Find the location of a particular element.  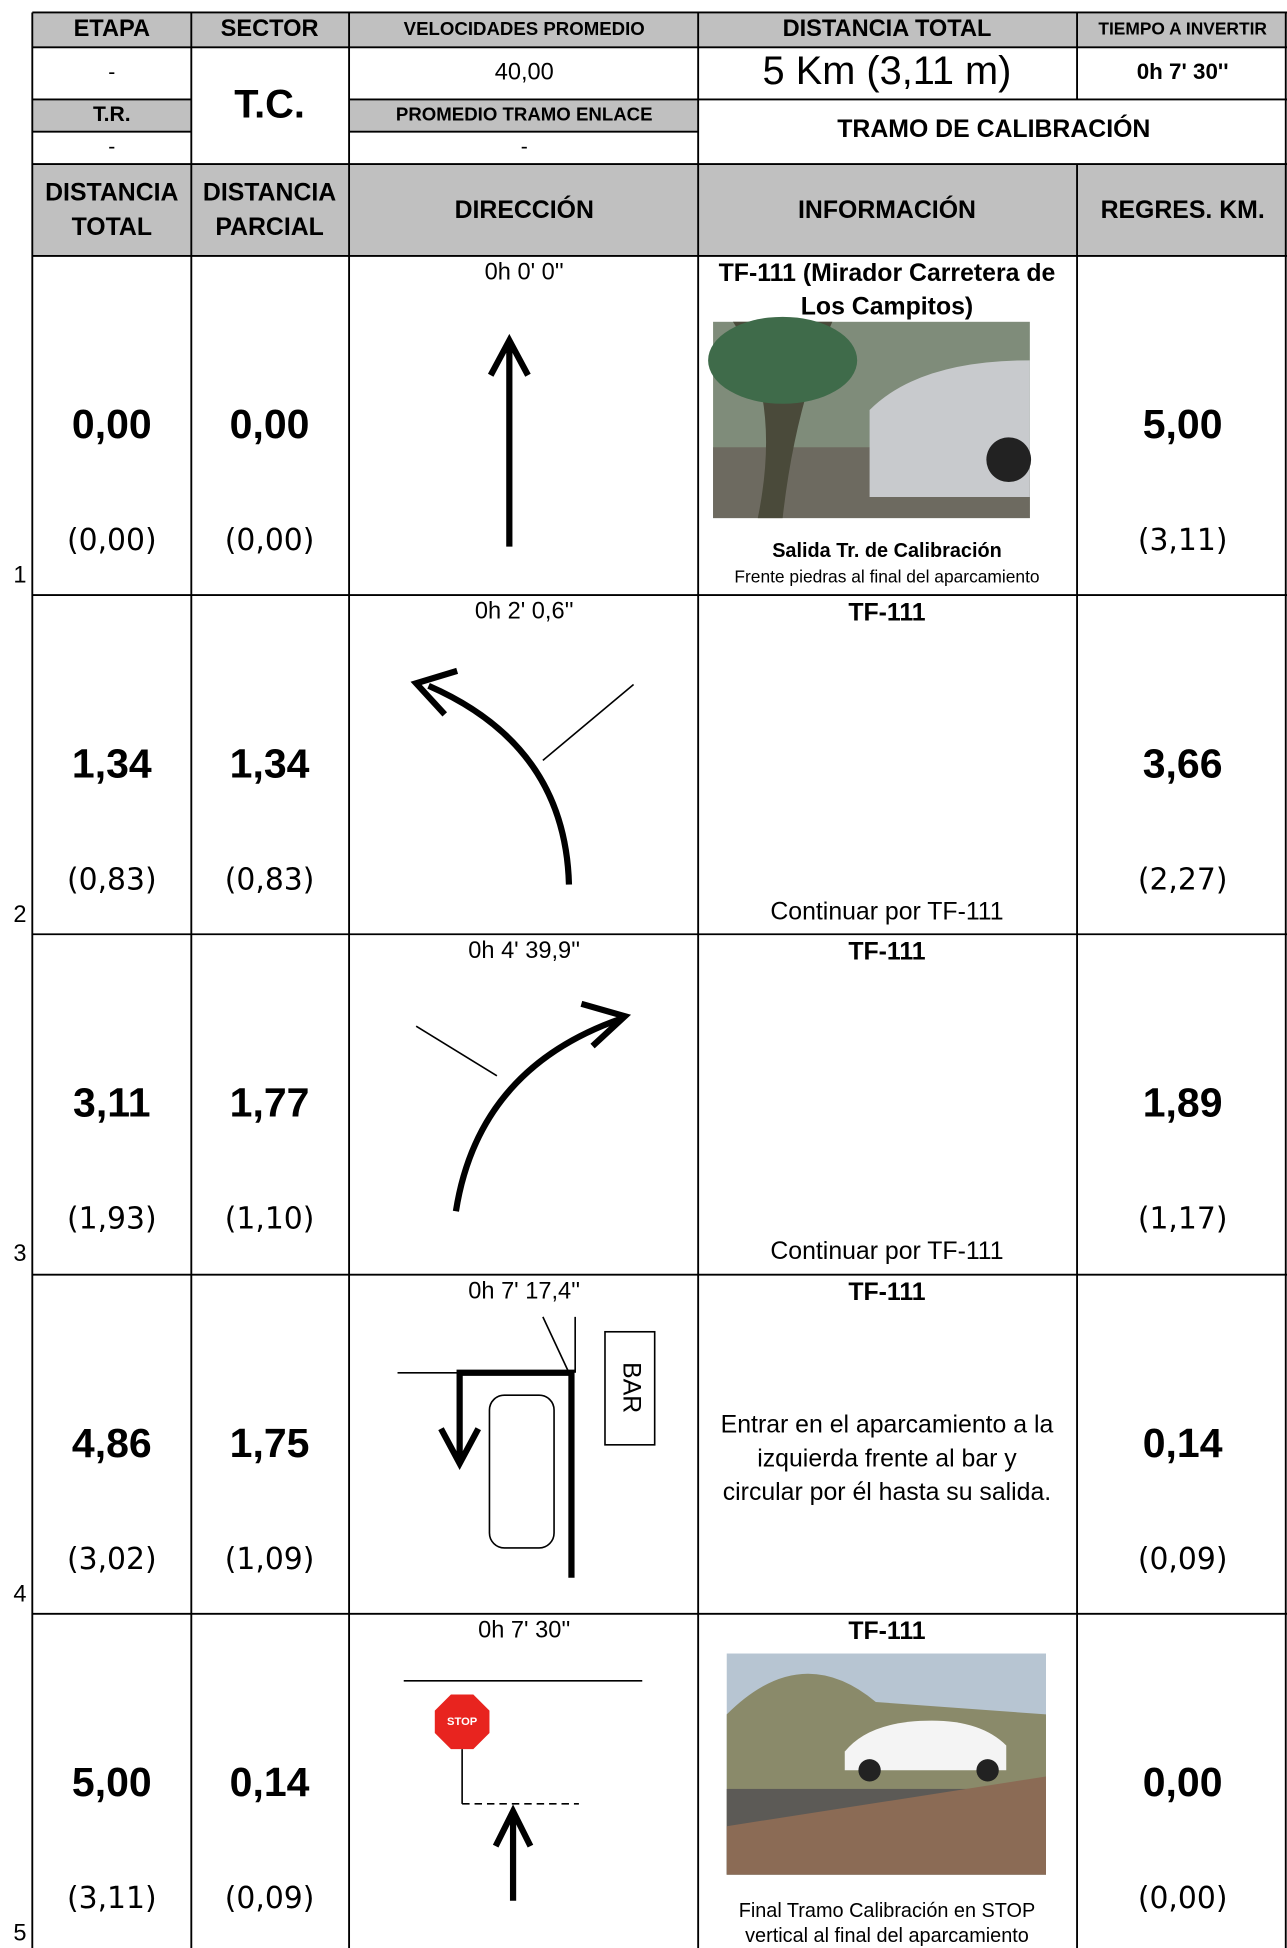

regres: 0,14 is located at coordinates (1183, 1443).